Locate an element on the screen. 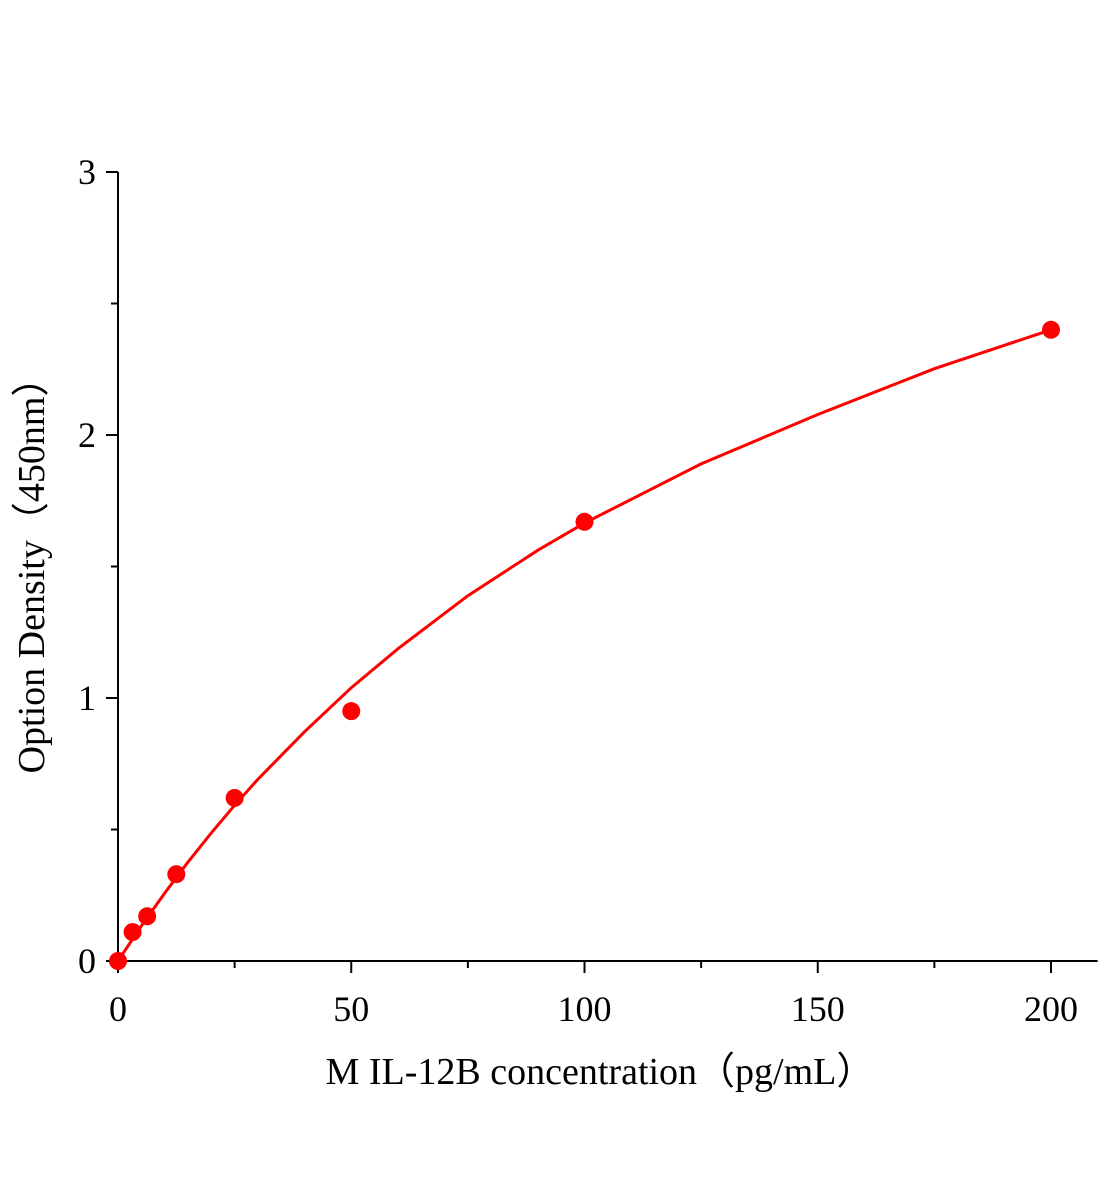 Image resolution: width=1104 pixels, height=1200 pixels. x-tick-label: 200 is located at coordinates (1051, 1009).